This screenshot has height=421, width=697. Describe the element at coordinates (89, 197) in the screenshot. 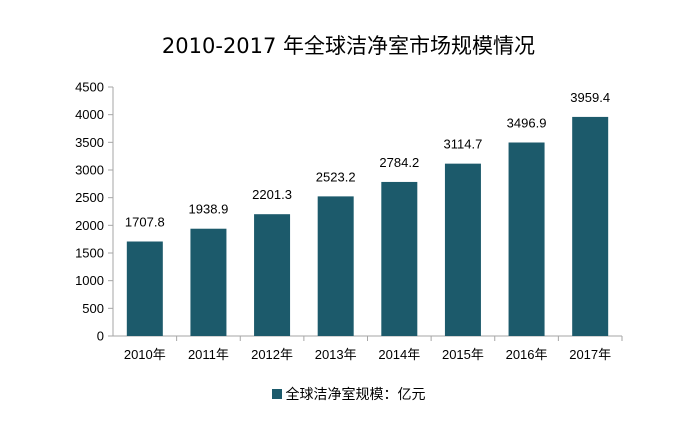

I see `y-tick-label: 2500` at that location.